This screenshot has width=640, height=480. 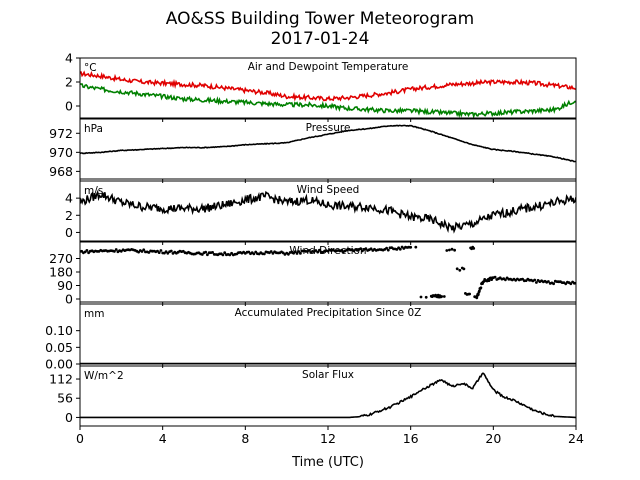 What do you see at coordinates (94, 314) in the screenshot?
I see `panel-unit: mm` at bounding box center [94, 314].